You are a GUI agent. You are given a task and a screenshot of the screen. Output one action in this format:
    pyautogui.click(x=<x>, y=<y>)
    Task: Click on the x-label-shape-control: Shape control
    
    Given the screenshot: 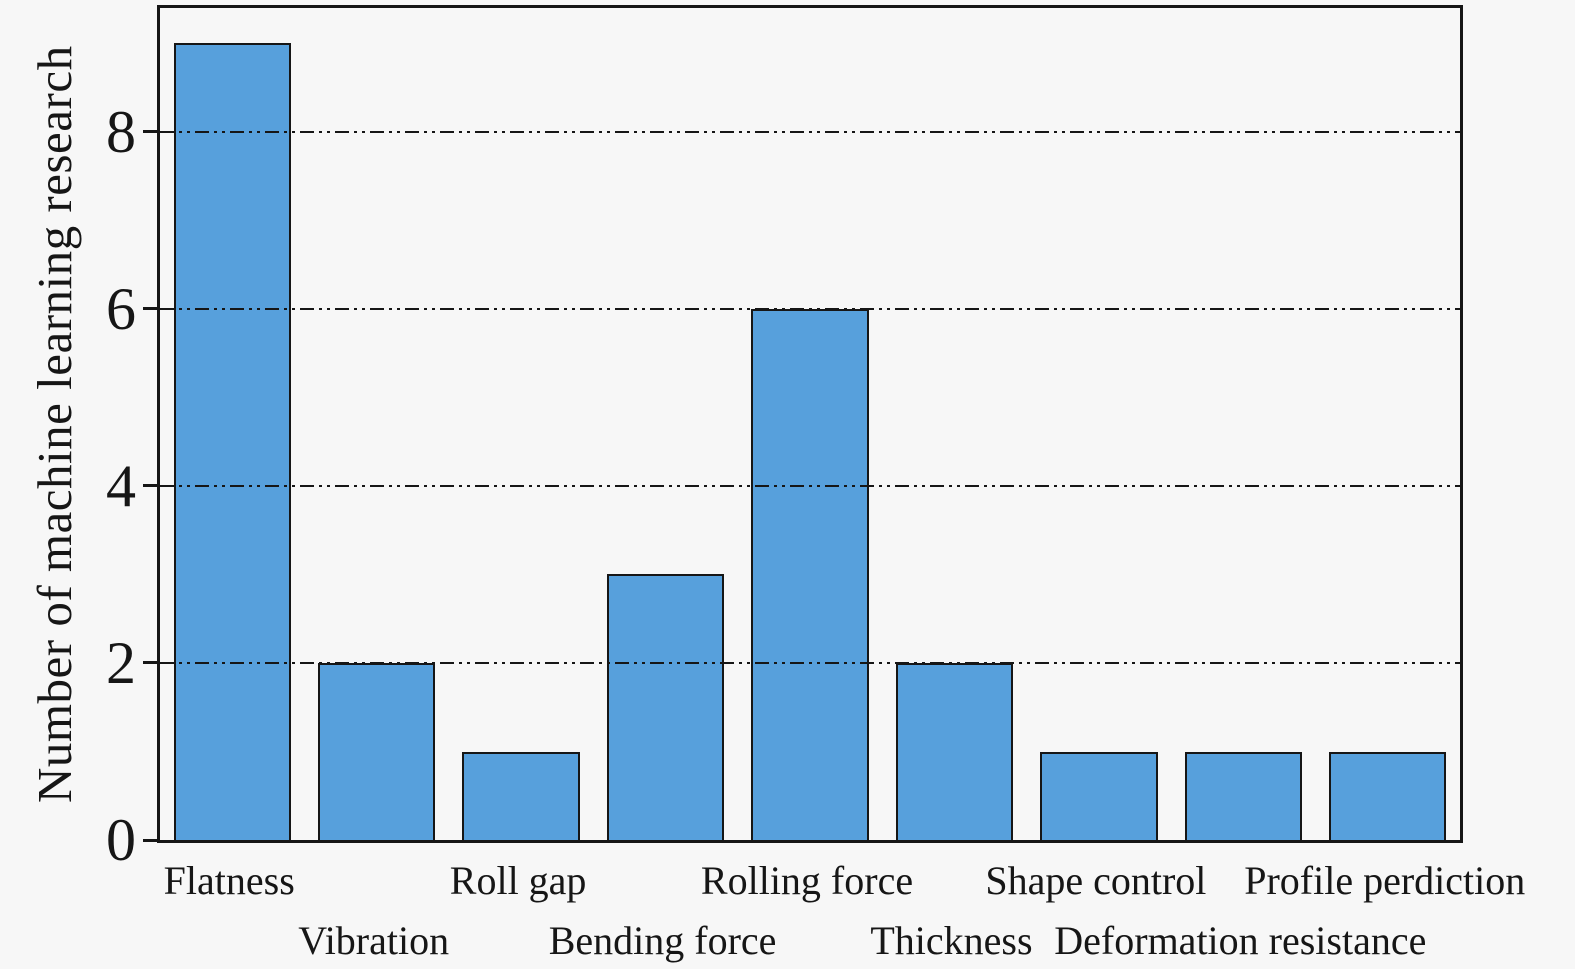 What is the action you would take?
    pyautogui.click(x=1096, y=880)
    